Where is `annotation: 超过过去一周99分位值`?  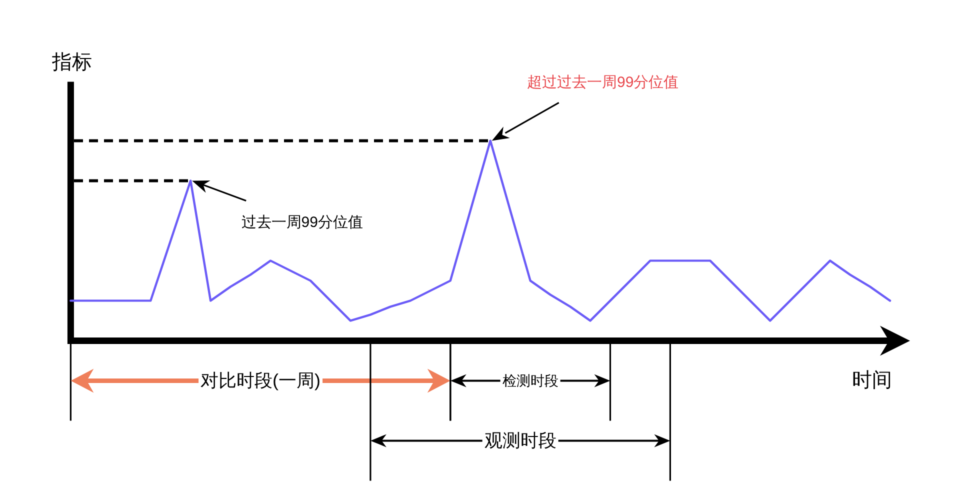 annotation: 超过过去一周99分位值 is located at coordinates (603, 83).